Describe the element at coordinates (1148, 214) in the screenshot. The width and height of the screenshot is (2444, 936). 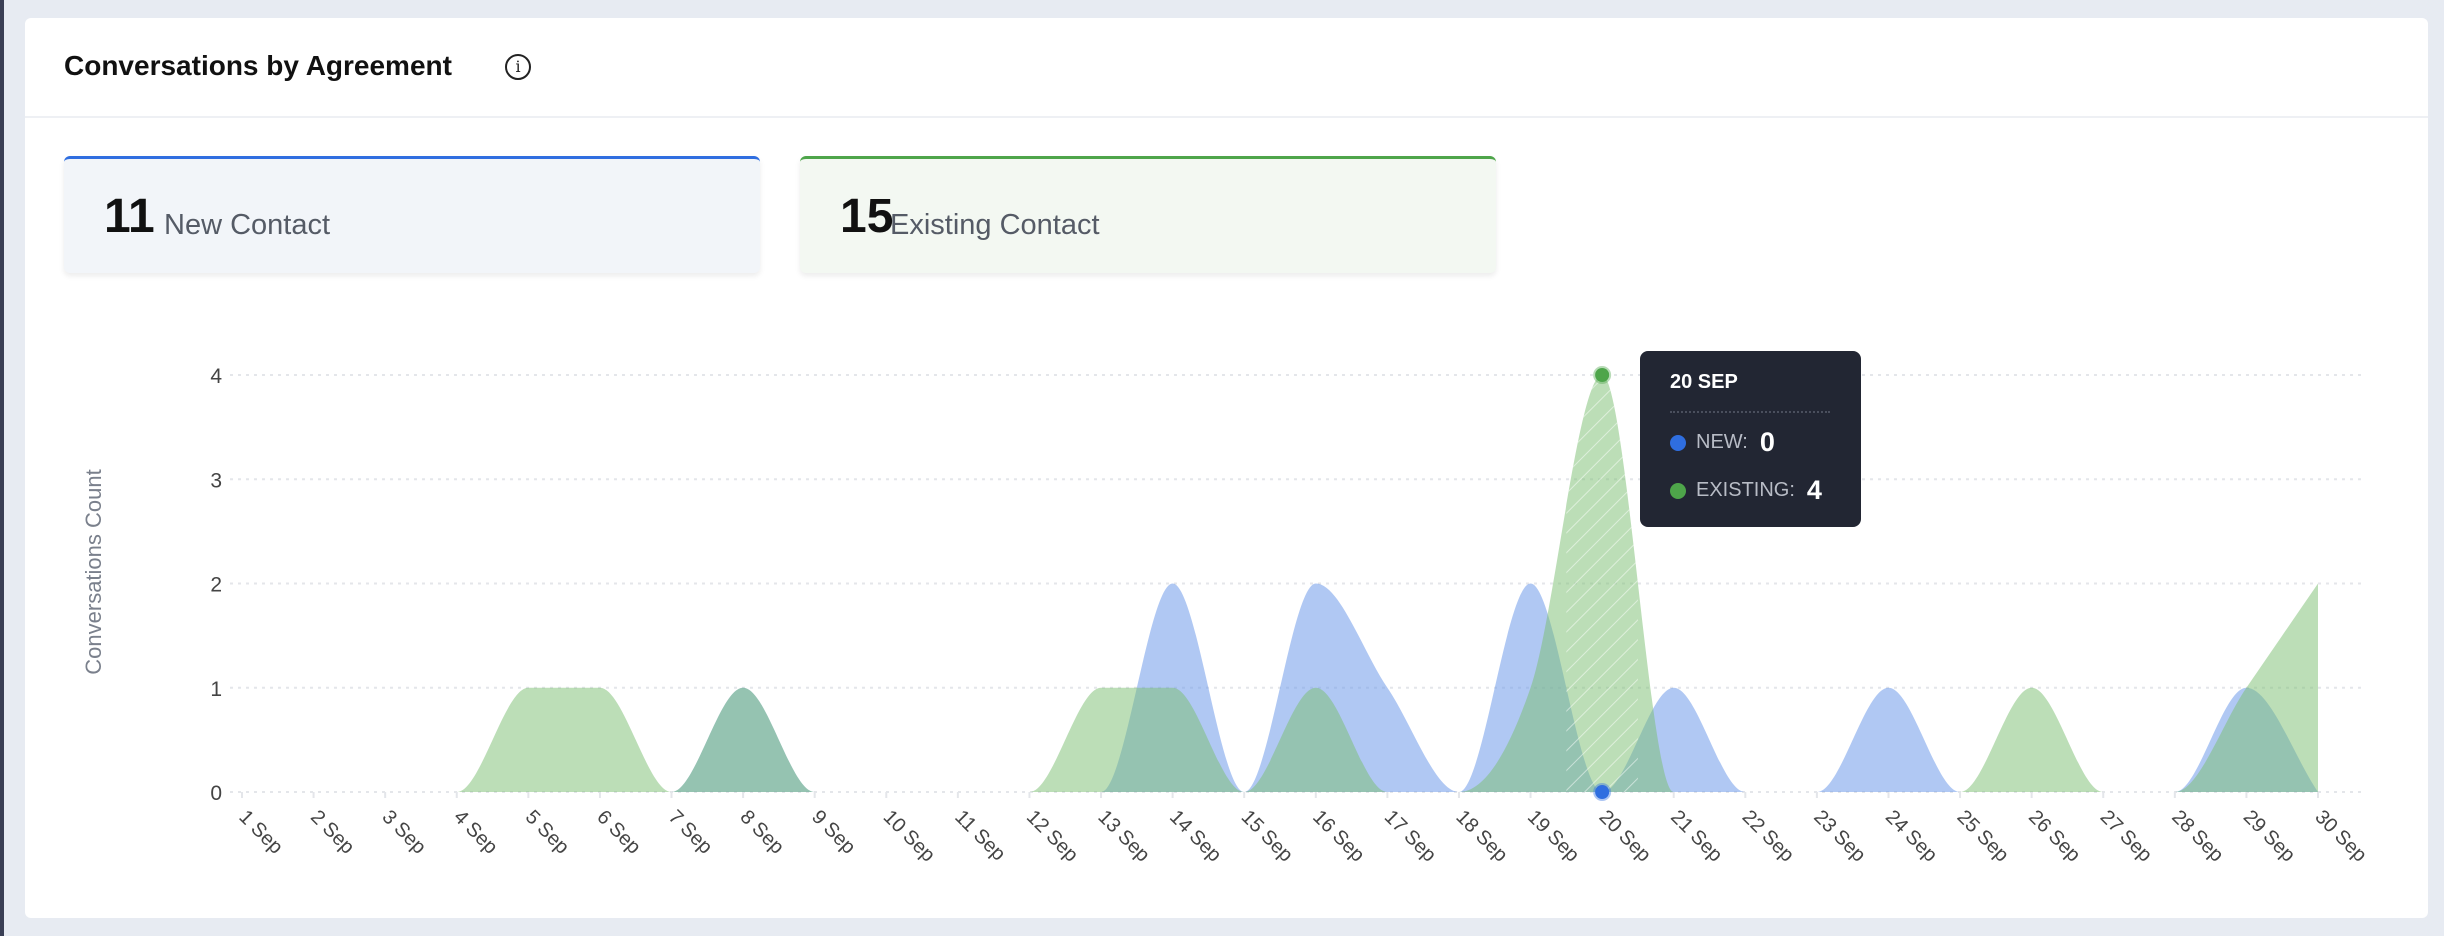
I see `existing-contact-stat: 15 Existing Contact` at that location.